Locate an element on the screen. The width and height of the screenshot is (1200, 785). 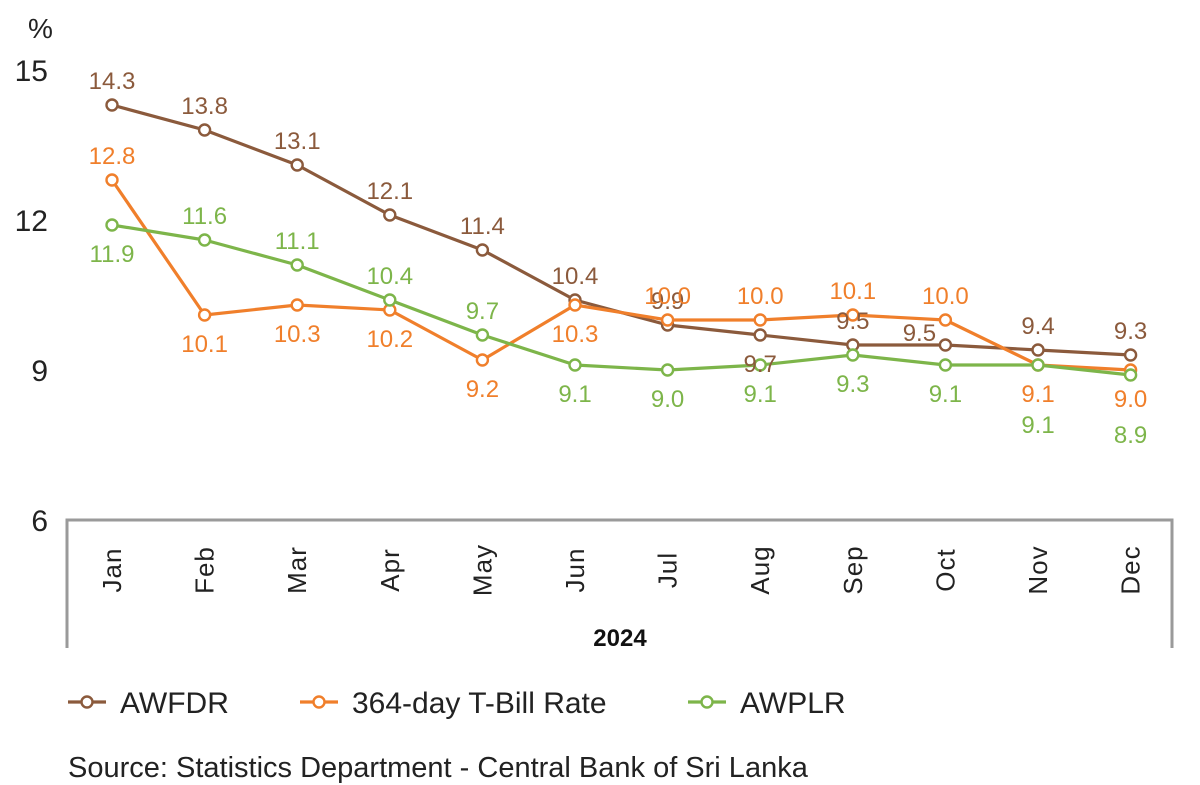
data-label: 11.6 is located at coordinates (204, 216).